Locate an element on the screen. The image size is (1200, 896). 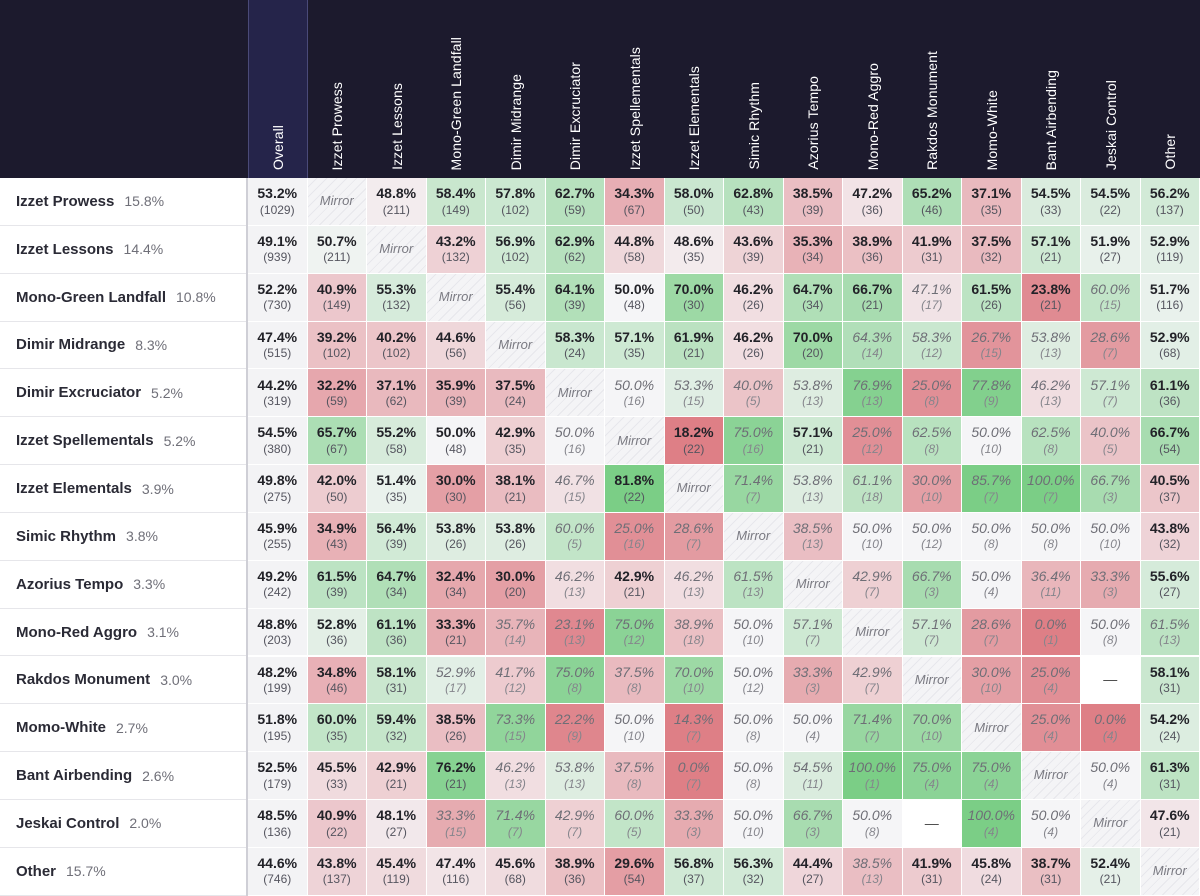
matrix-cell-overall: 49.2% (242) is located at coordinates (278, 584).